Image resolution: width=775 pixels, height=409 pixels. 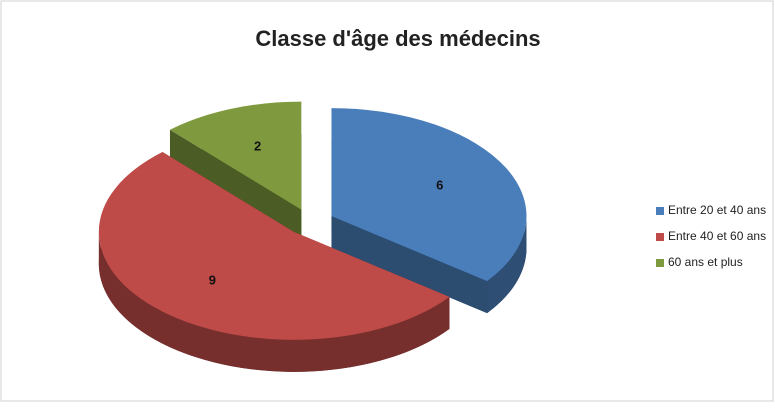 I want to click on legend-label: 60 ans et plus, so click(x=705, y=262).